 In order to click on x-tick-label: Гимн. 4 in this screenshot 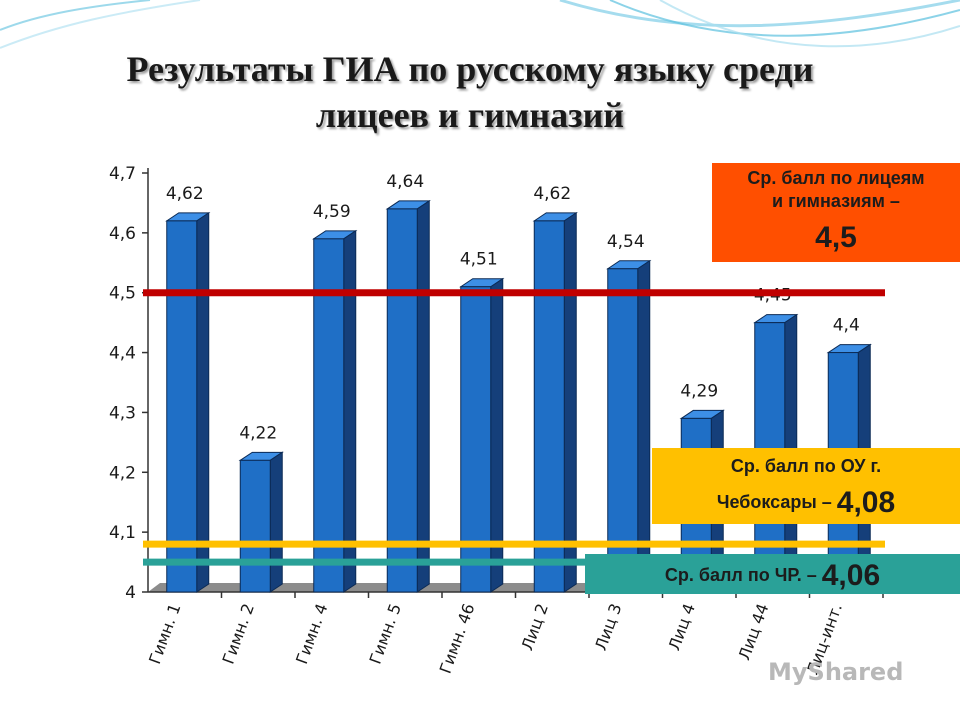, I will do `click(311, 634)`.